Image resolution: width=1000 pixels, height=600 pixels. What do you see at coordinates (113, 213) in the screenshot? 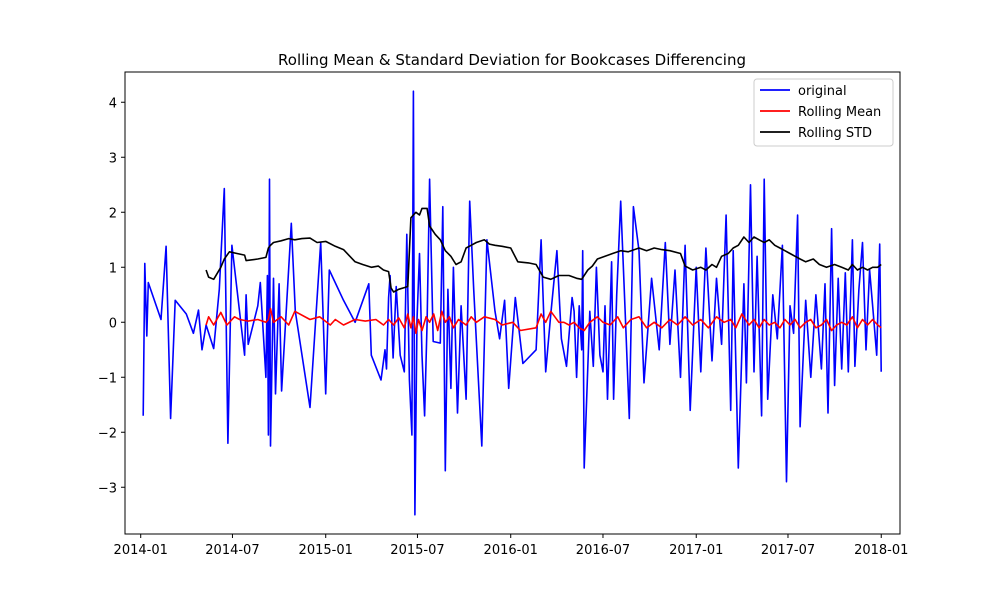
I see `y-tick-label: 2` at bounding box center [113, 213].